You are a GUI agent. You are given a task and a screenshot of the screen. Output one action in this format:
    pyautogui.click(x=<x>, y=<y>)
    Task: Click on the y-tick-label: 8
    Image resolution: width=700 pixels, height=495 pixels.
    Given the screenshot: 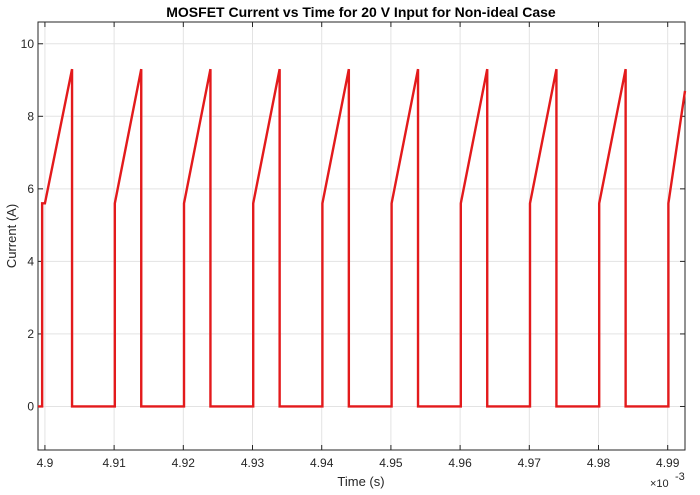 What is the action you would take?
    pyautogui.click(x=30, y=116)
    